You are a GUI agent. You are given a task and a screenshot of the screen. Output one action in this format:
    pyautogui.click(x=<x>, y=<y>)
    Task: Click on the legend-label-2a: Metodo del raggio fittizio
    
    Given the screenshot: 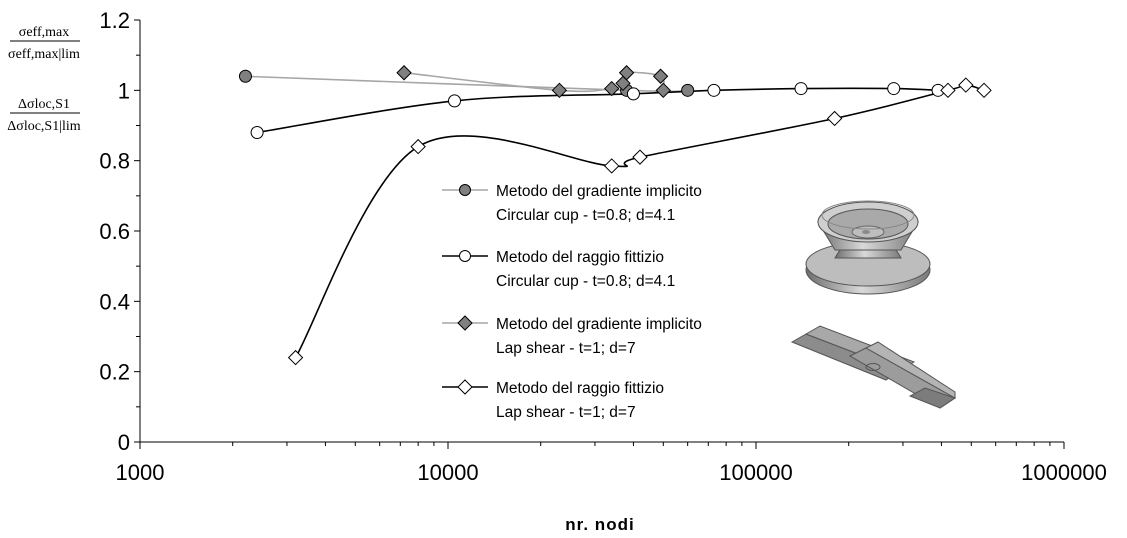 What is the action you would take?
    pyautogui.click(x=580, y=257)
    